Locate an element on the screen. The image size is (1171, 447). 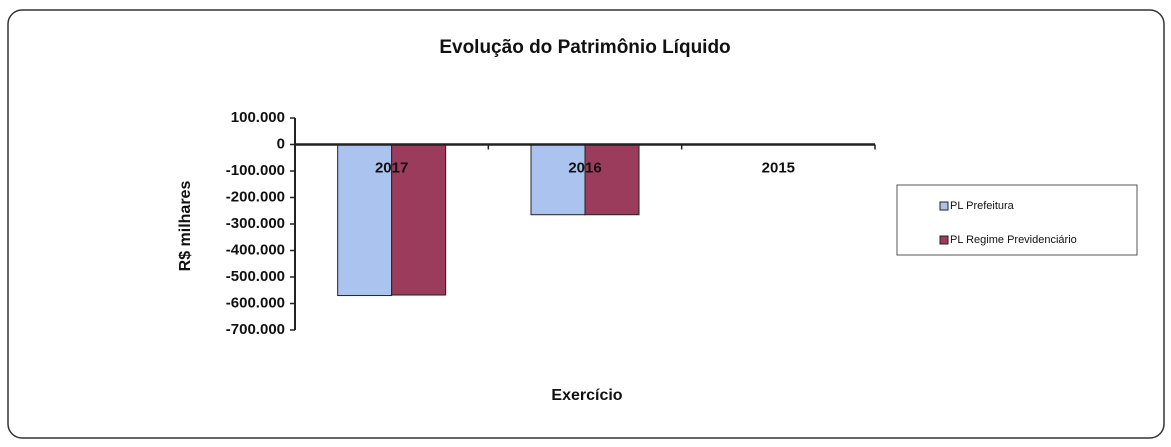
y-tick-label: 0 is located at coordinates (281, 143).